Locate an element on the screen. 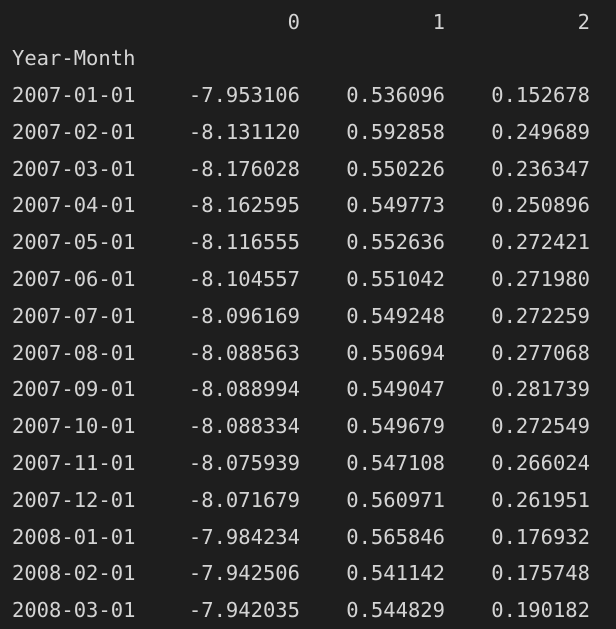  cell-col-1: 0.544829 is located at coordinates (395, 610).